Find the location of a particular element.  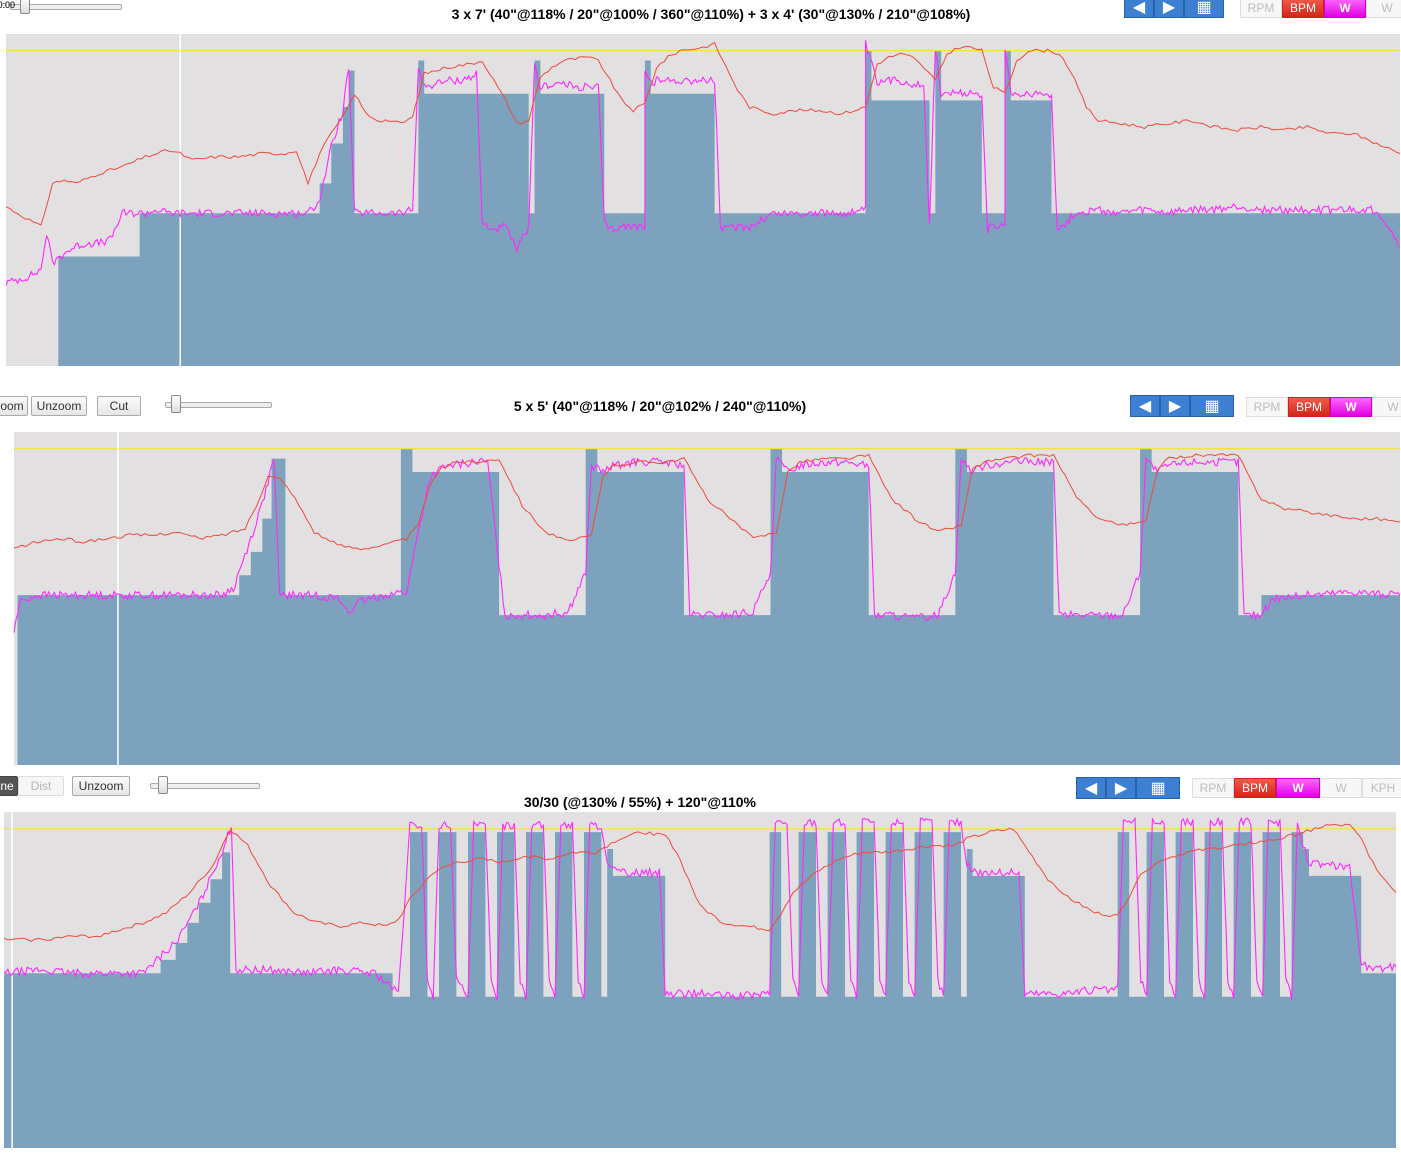

x-tick-label: 0:50:00 is located at coordinates (8, 5).